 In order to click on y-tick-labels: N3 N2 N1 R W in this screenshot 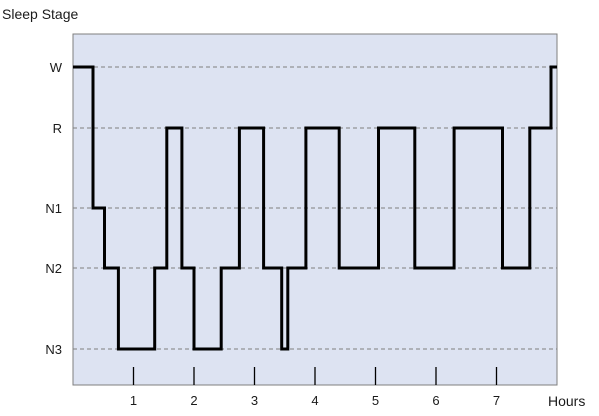, I will do `click(53, 208)`.